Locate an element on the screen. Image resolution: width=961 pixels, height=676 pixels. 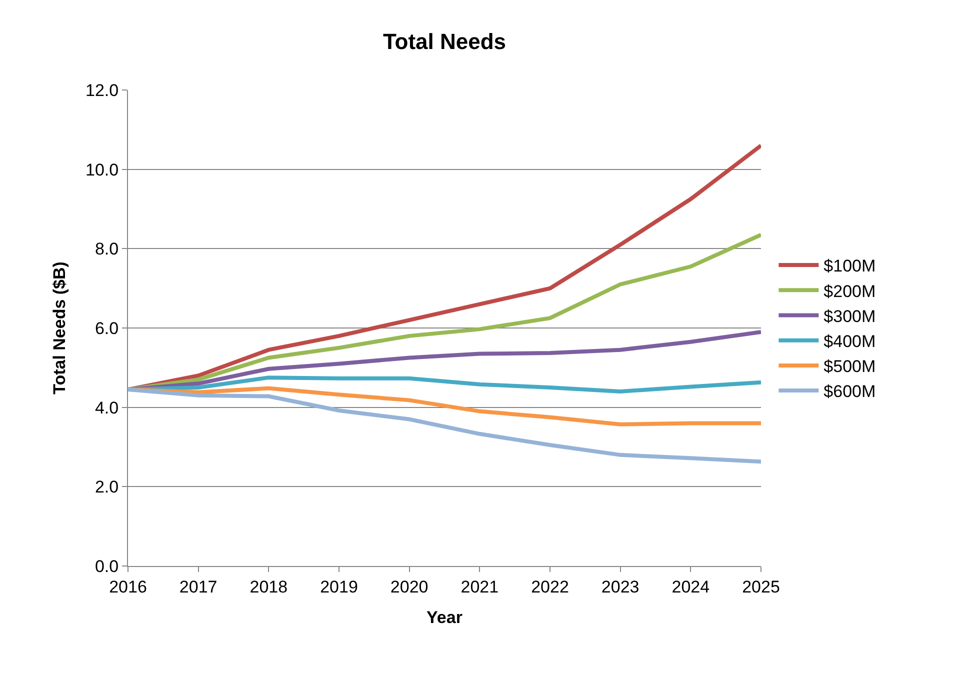
y-tick-label: 6.0 is located at coordinates (106, 328).